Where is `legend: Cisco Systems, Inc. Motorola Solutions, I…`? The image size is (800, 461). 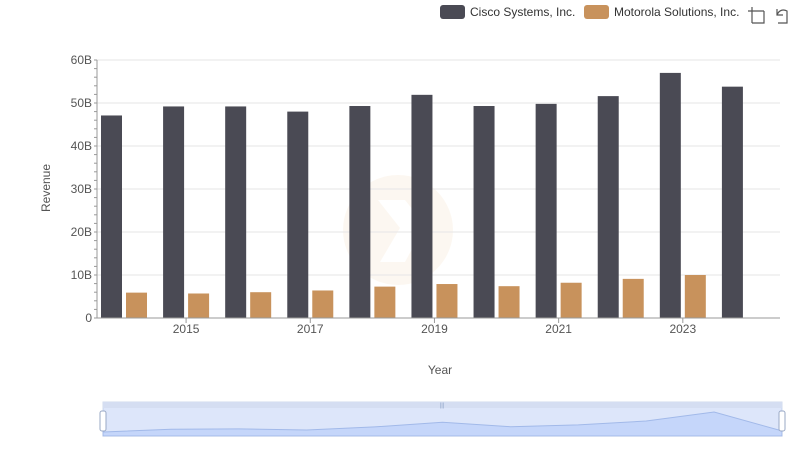
legend: Cisco Systems, Inc. Motorola Solutions, I… is located at coordinates (589, 12).